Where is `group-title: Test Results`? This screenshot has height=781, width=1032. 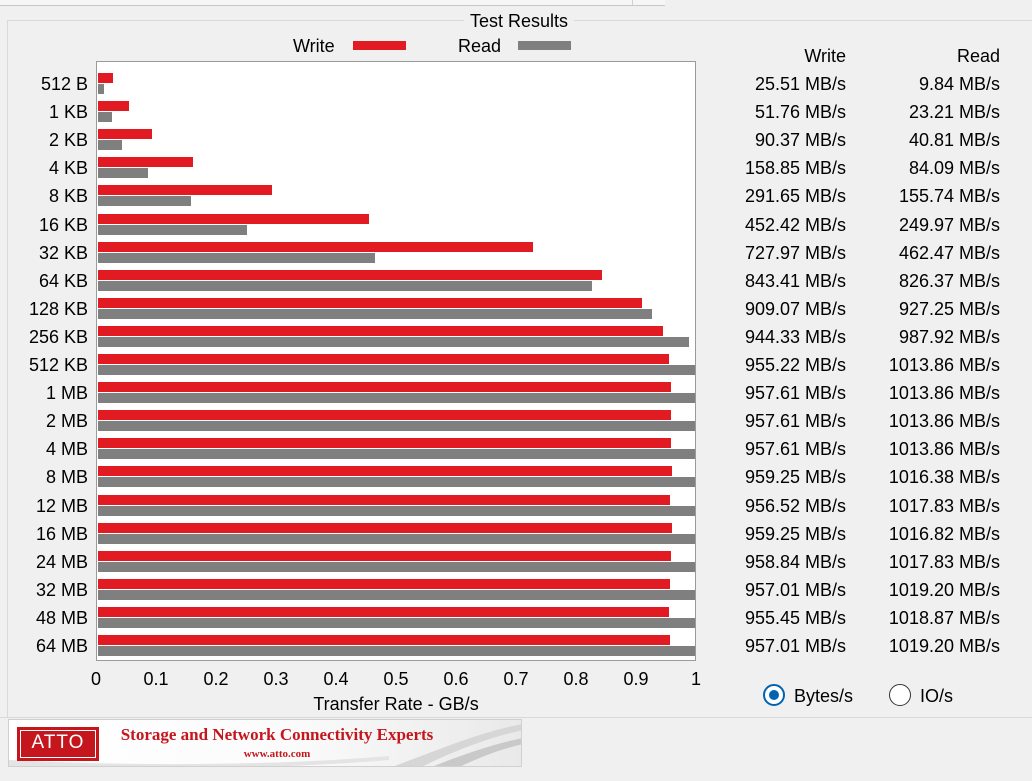 group-title: Test Results is located at coordinates (519, 21).